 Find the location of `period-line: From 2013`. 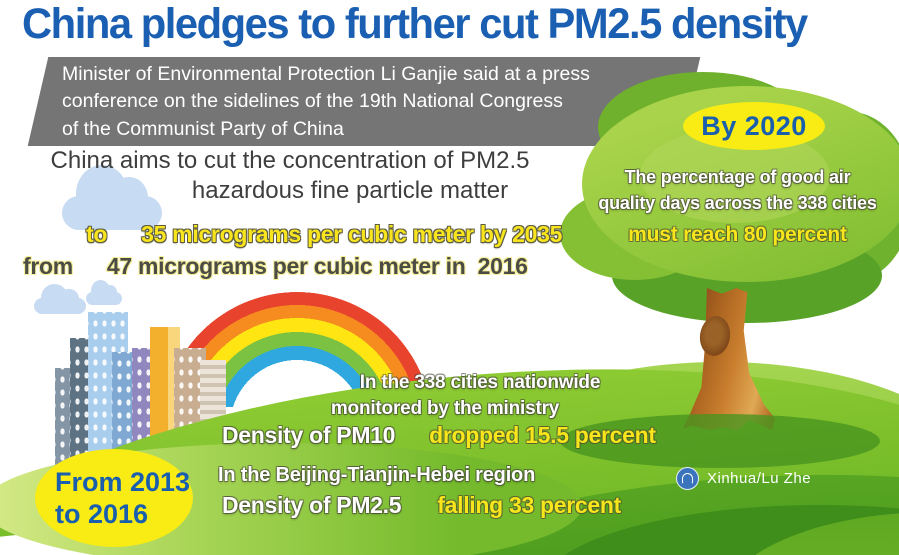

period-line: From 2013 is located at coordinates (123, 481).